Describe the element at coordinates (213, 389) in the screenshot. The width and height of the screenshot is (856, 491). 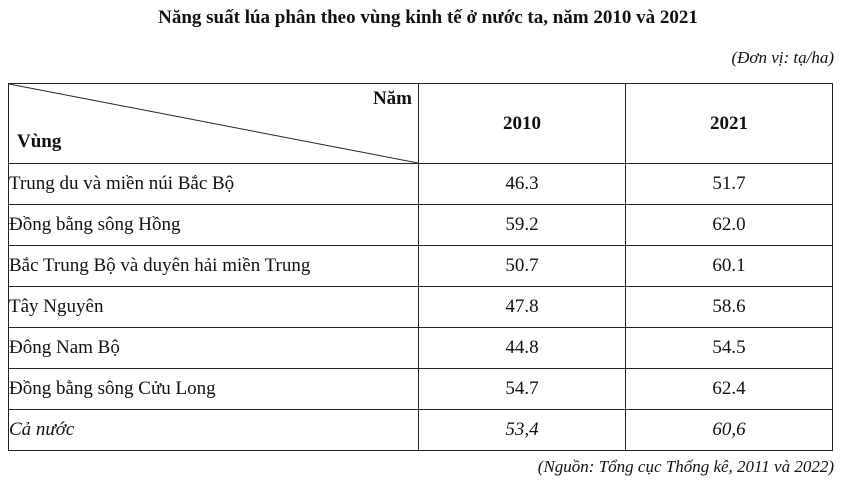
I see `region-cell: Đồng bằng sông Cửu Long` at that location.